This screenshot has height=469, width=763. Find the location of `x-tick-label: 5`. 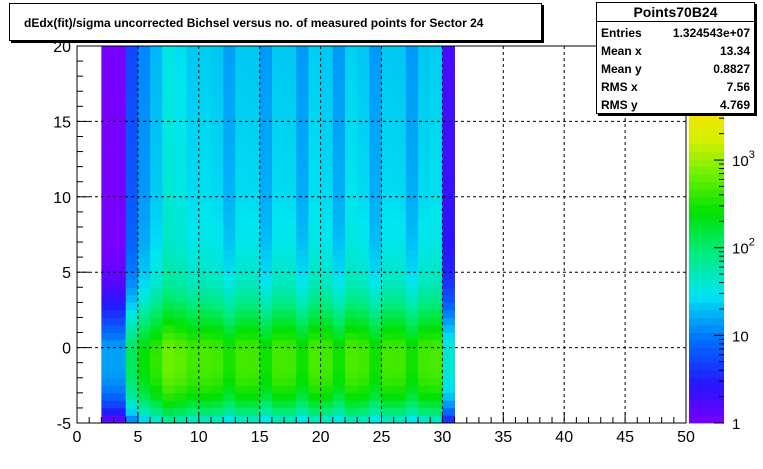

x-tick-label: 5 is located at coordinates (137, 437).